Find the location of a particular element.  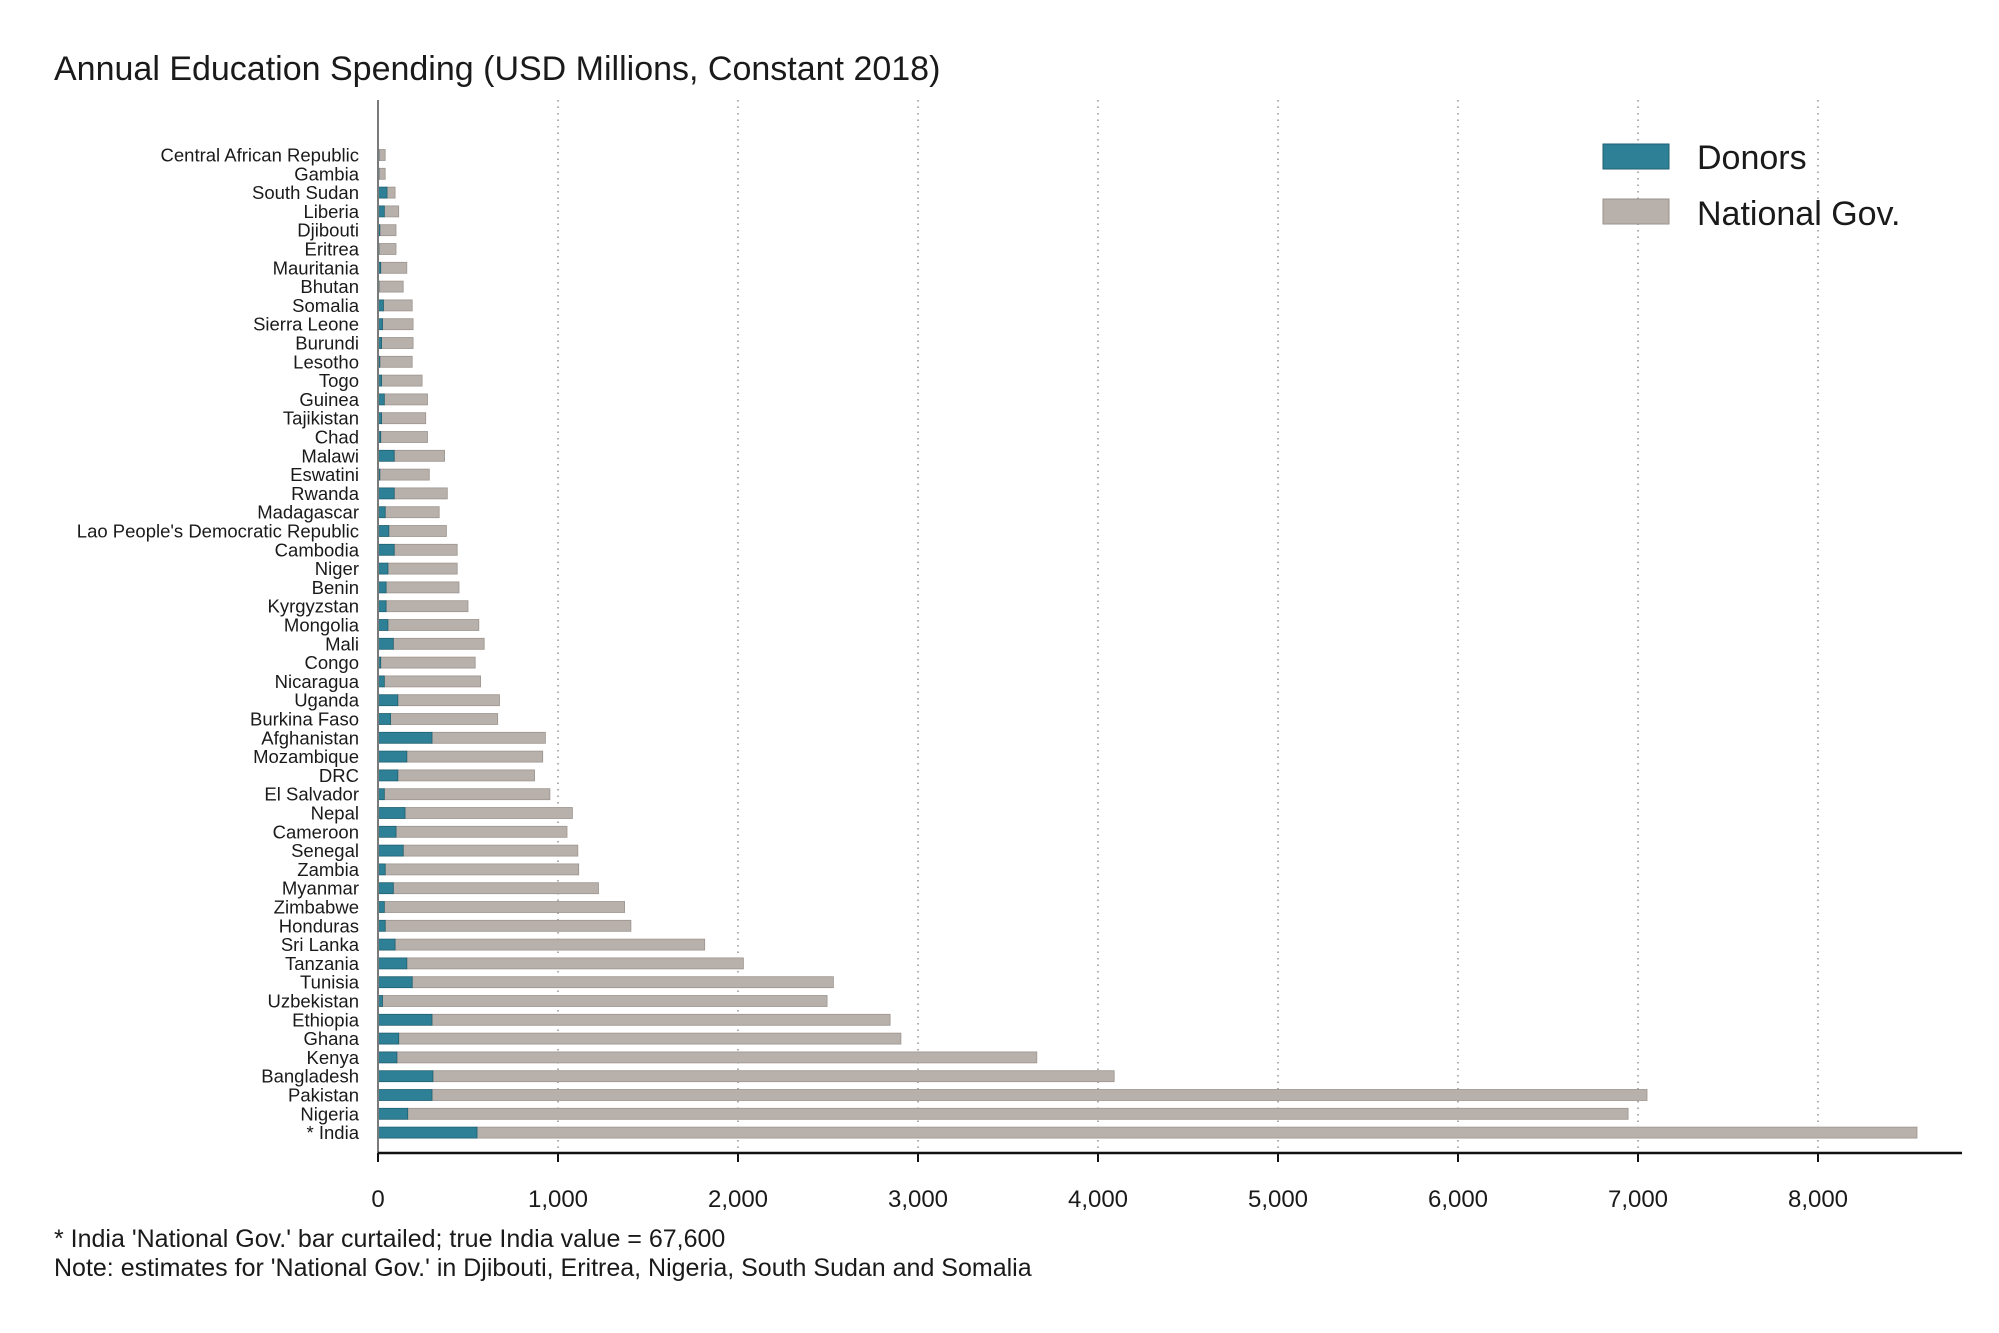

country-label: Sri Lanka is located at coordinates (320, 944).